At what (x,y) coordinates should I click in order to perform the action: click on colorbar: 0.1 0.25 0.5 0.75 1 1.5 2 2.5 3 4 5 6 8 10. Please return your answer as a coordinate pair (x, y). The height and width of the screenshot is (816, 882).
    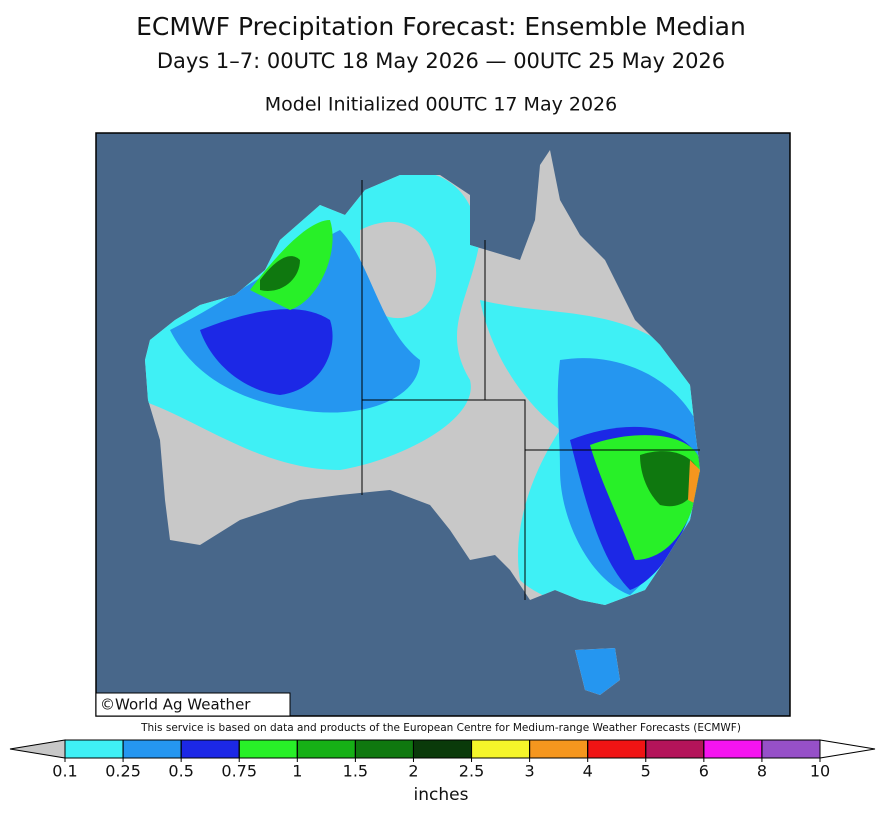
    Looking at the image, I should click on (442, 760).